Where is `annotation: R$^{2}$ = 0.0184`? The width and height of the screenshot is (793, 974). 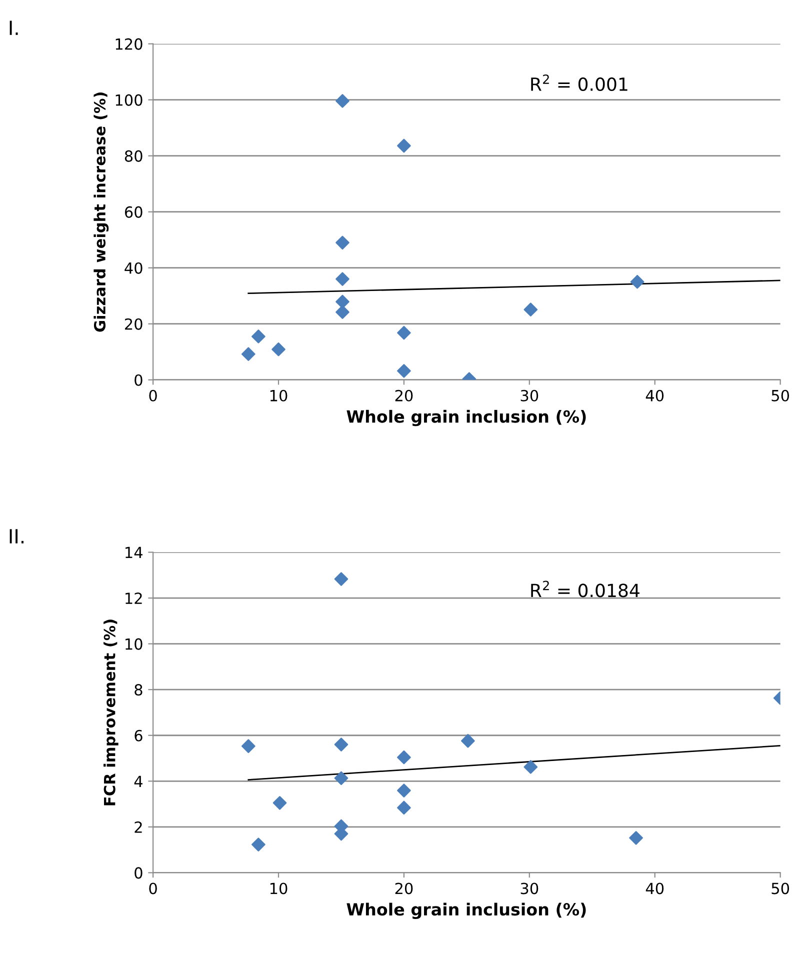
annotation: R$^{2}$ = 0.0184 is located at coordinates (585, 589).